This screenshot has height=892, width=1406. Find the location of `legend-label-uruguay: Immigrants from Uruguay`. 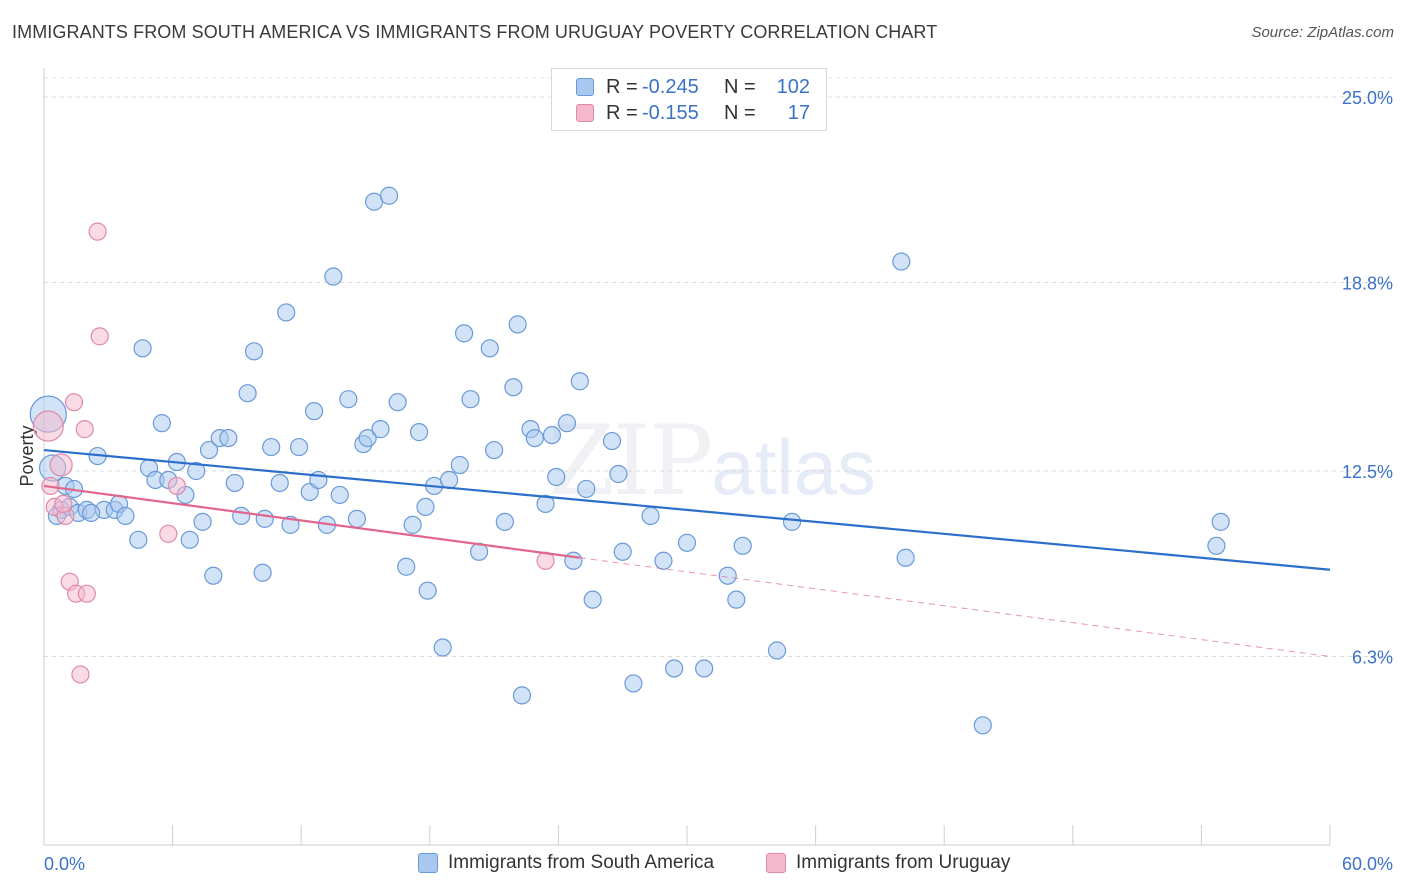

legend-label-uruguay: Immigrants from Uruguay is located at coordinates (903, 862).